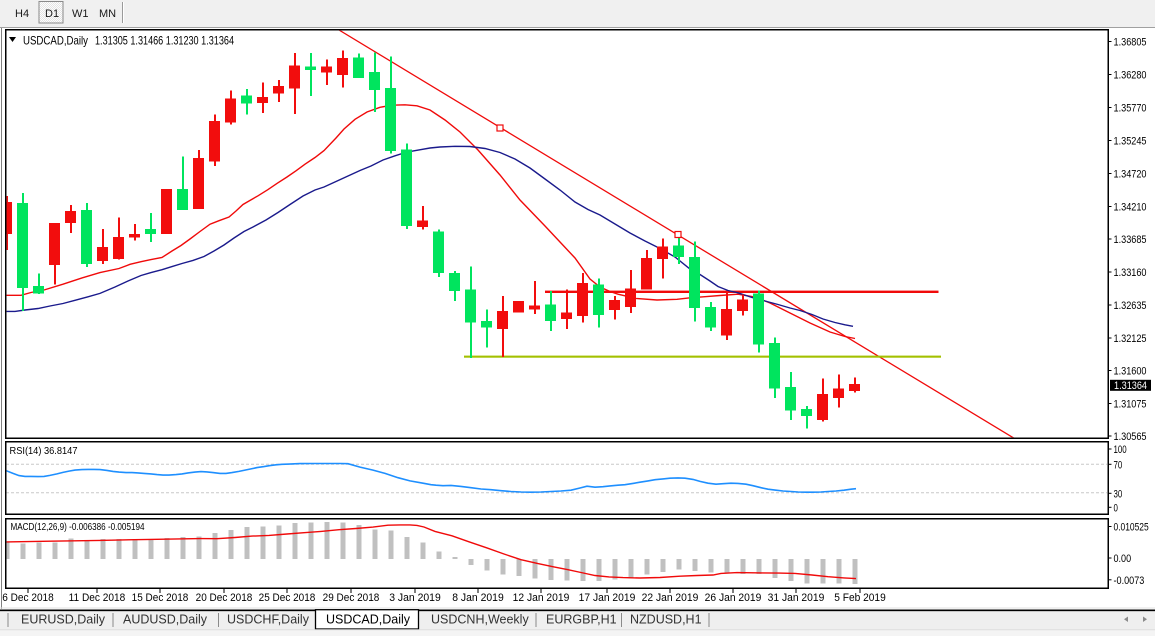 The height and width of the screenshot is (636, 1155). I want to click on svg-text: 3 Jan 2019, so click(415, 598).